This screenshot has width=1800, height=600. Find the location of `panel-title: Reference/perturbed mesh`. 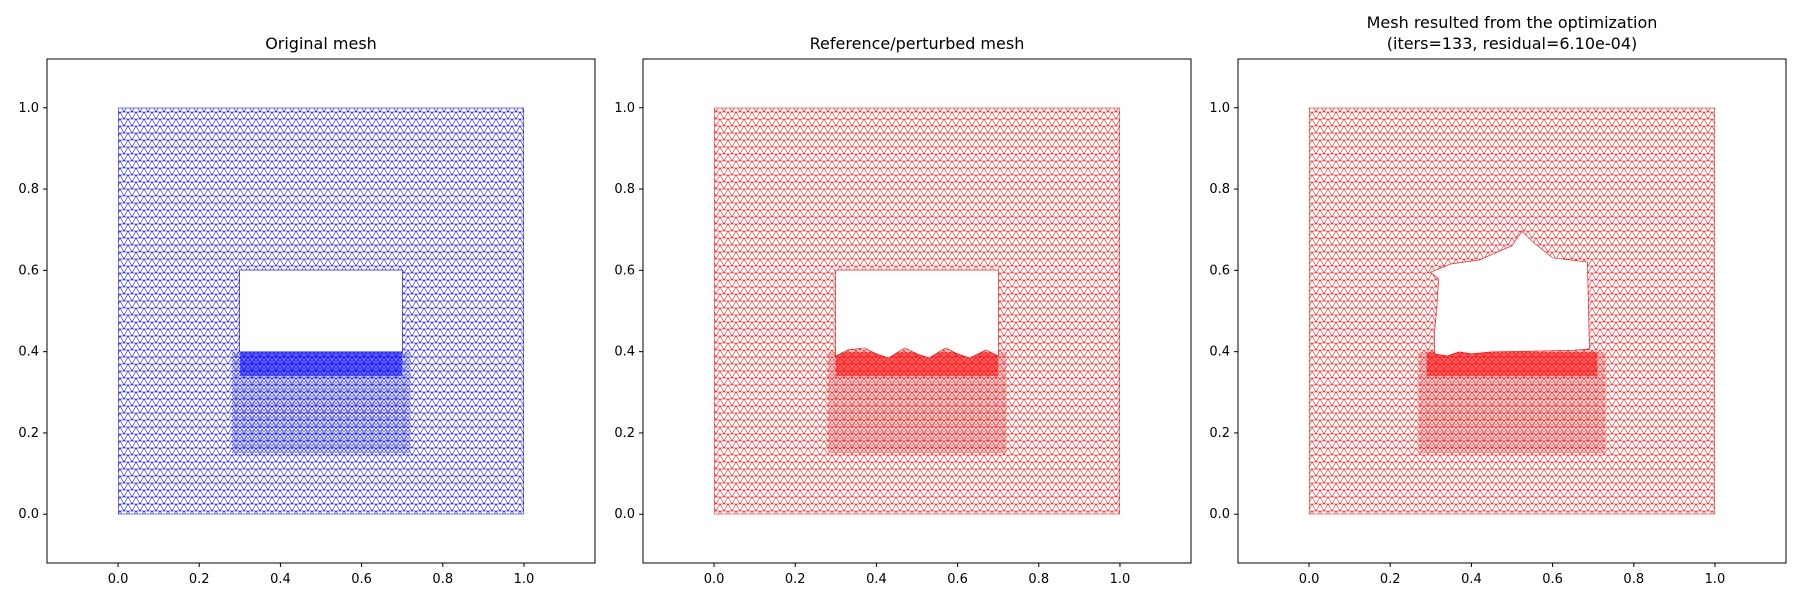

panel-title: Reference/perturbed mesh is located at coordinates (917, 43).